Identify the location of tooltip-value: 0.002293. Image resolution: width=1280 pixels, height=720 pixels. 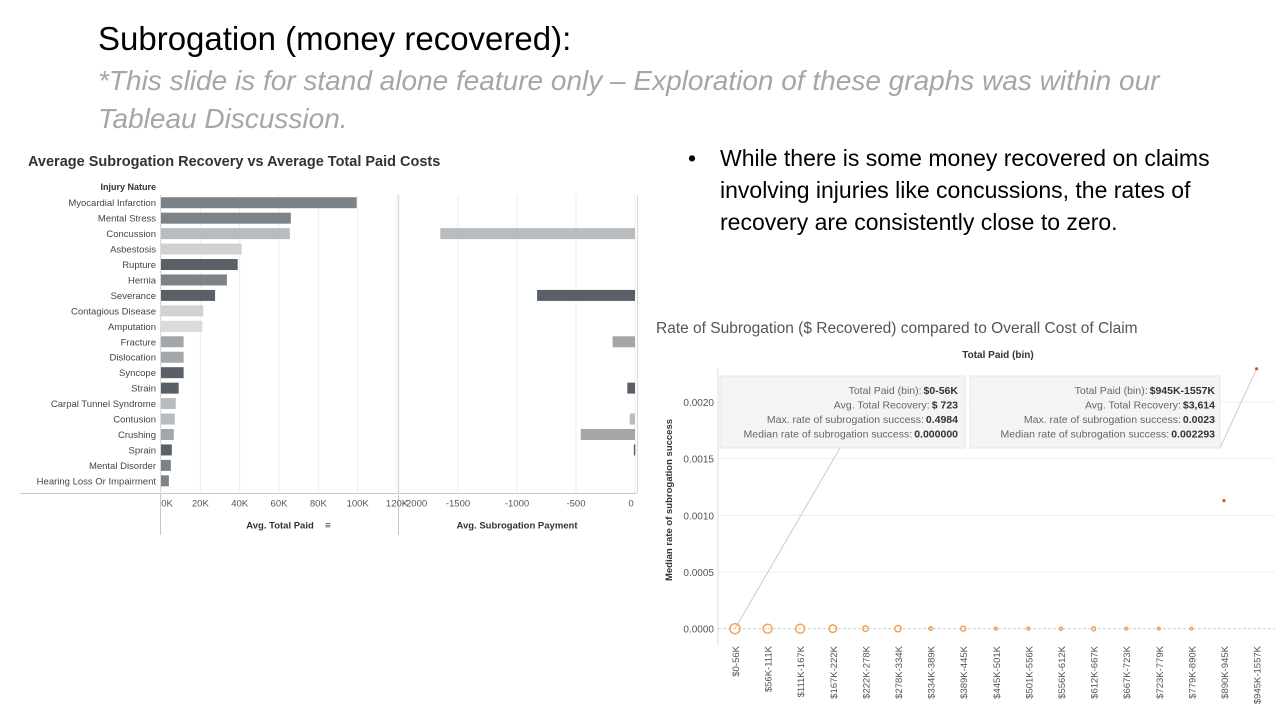
(1193, 435).